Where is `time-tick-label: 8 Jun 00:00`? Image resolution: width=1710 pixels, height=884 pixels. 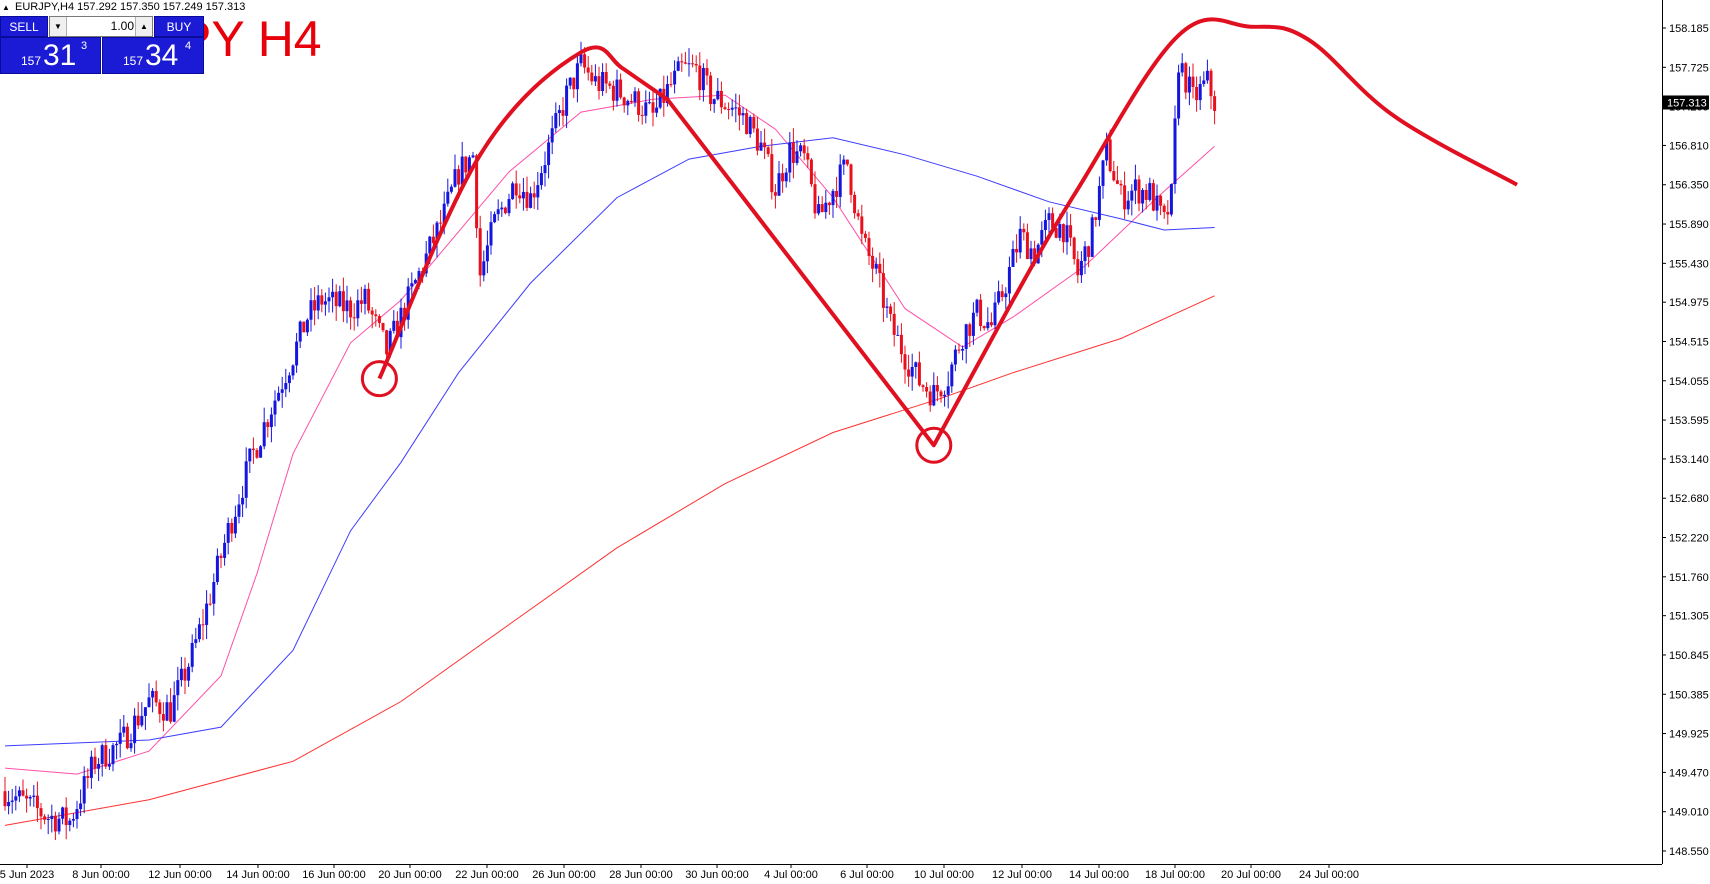
time-tick-label: 8 Jun 00:00 is located at coordinates (101, 875).